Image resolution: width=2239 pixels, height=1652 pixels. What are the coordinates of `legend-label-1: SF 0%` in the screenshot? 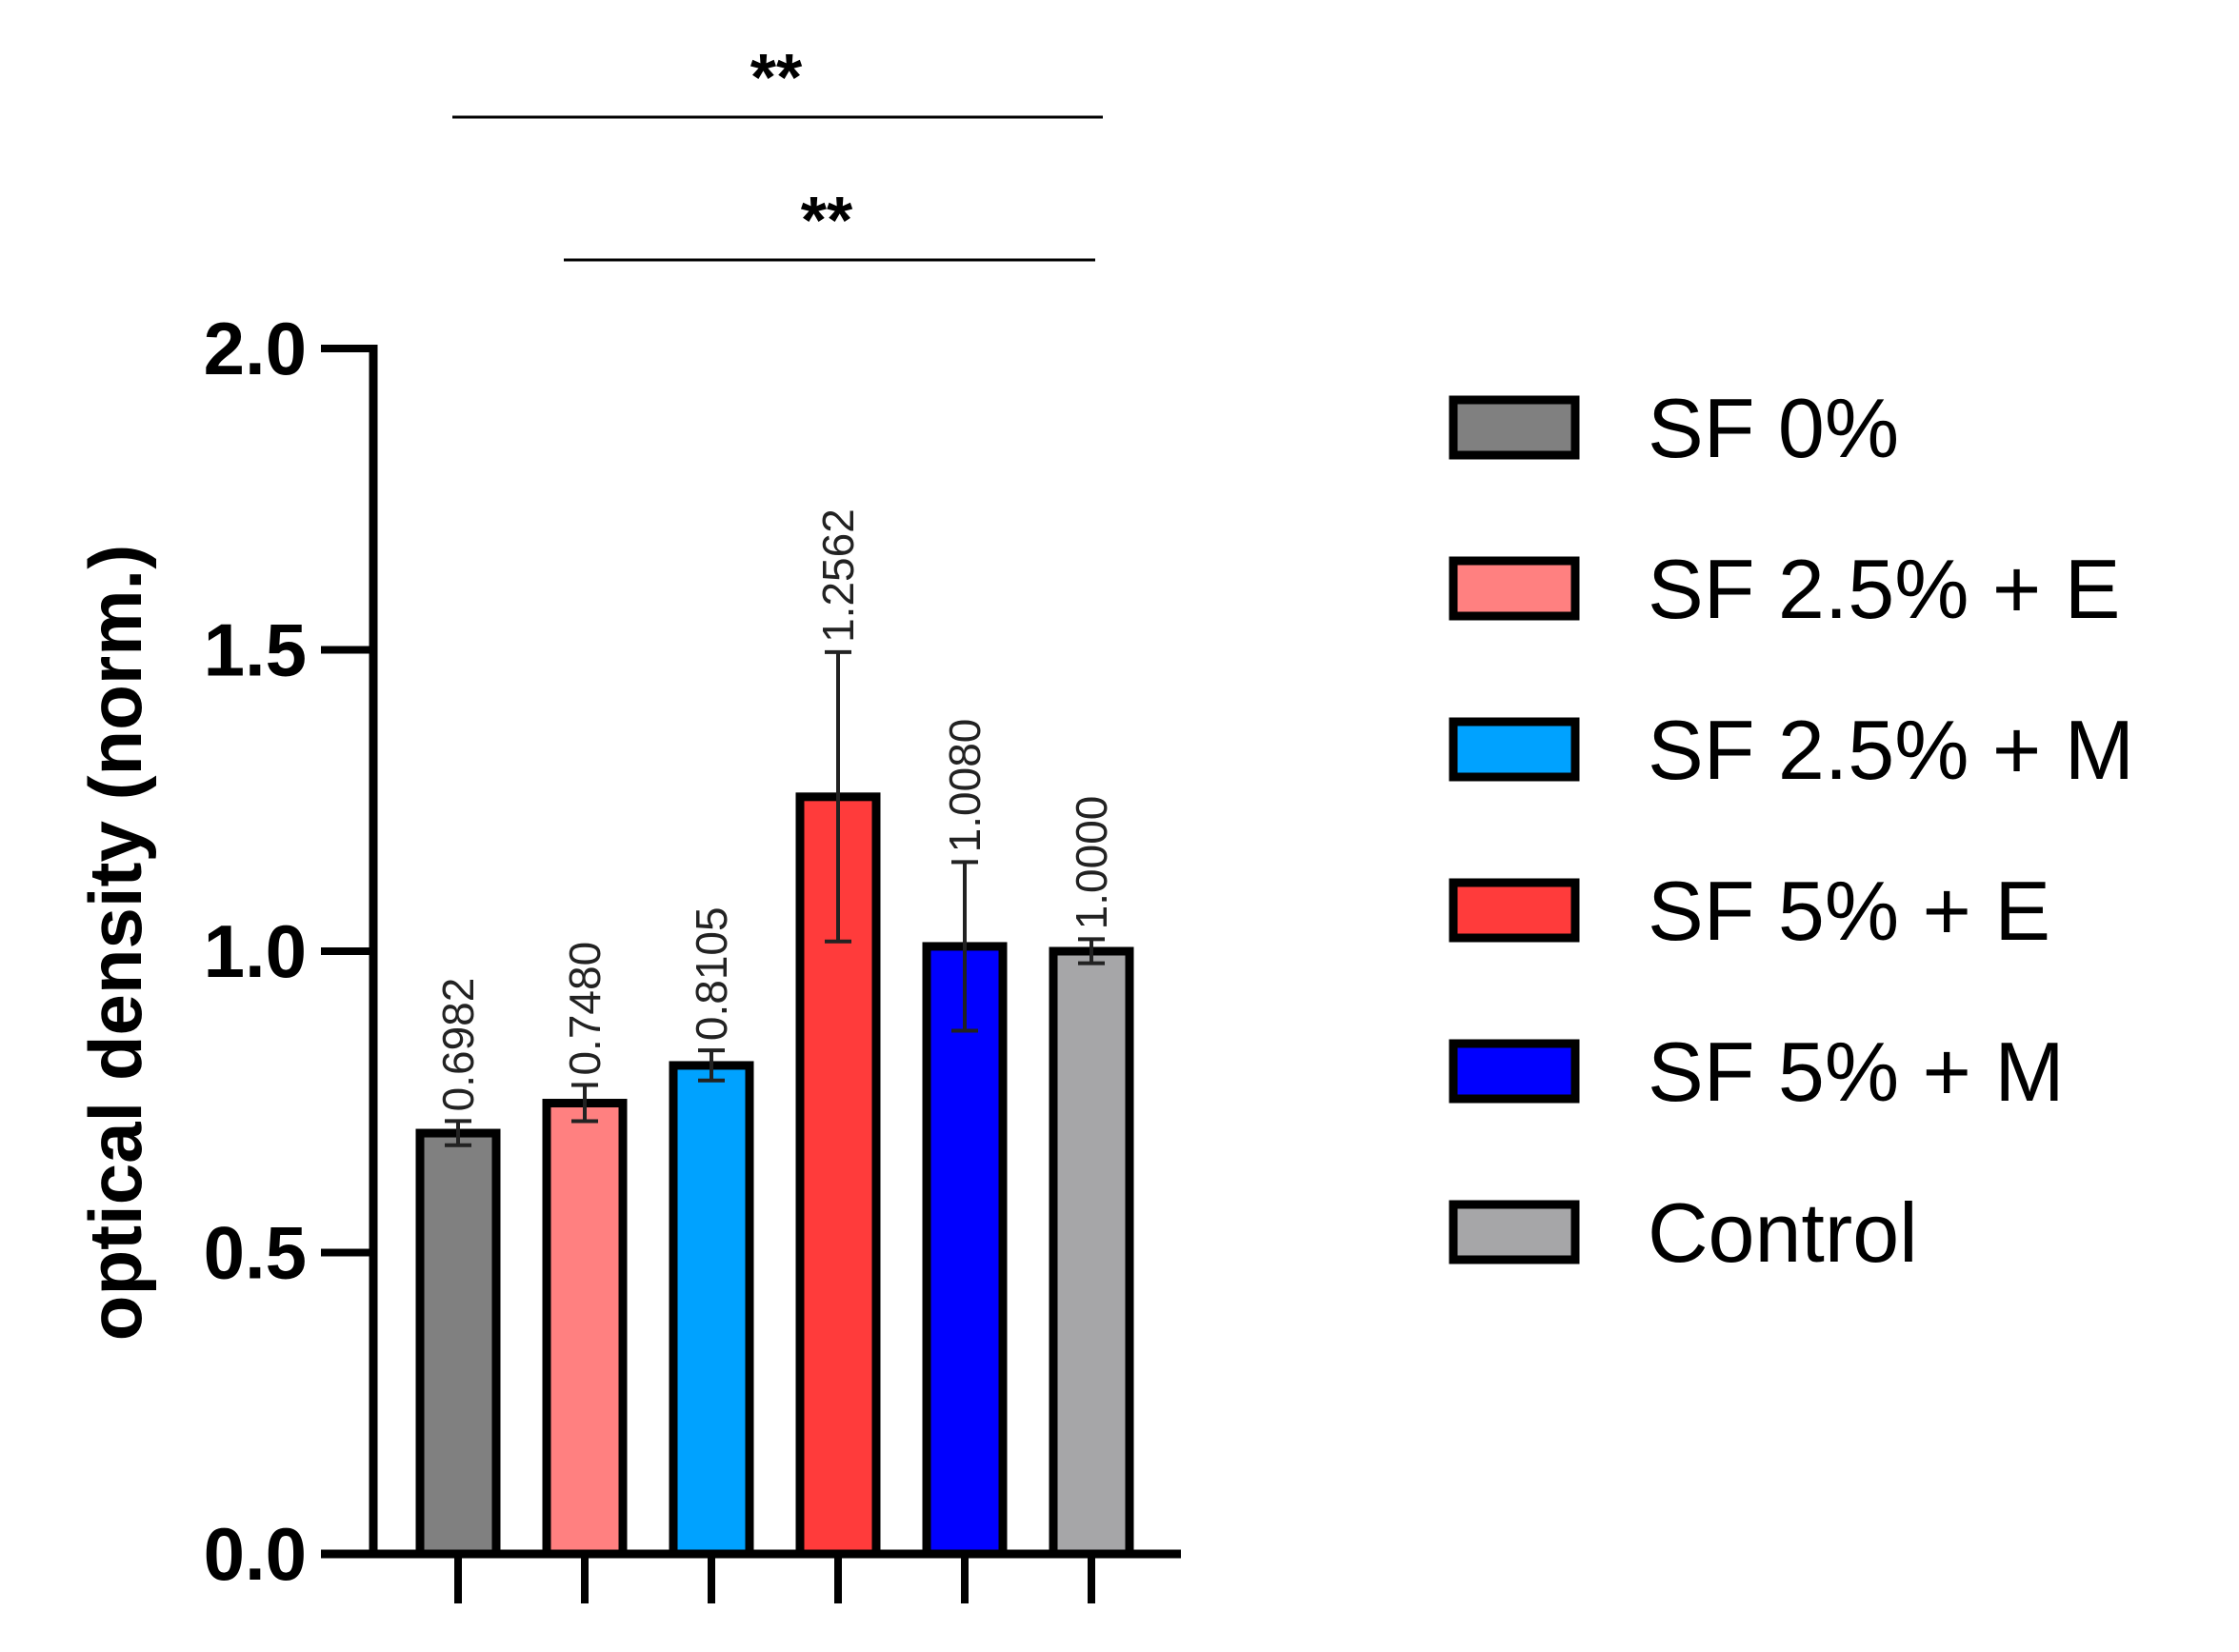 It's located at (1773, 428).